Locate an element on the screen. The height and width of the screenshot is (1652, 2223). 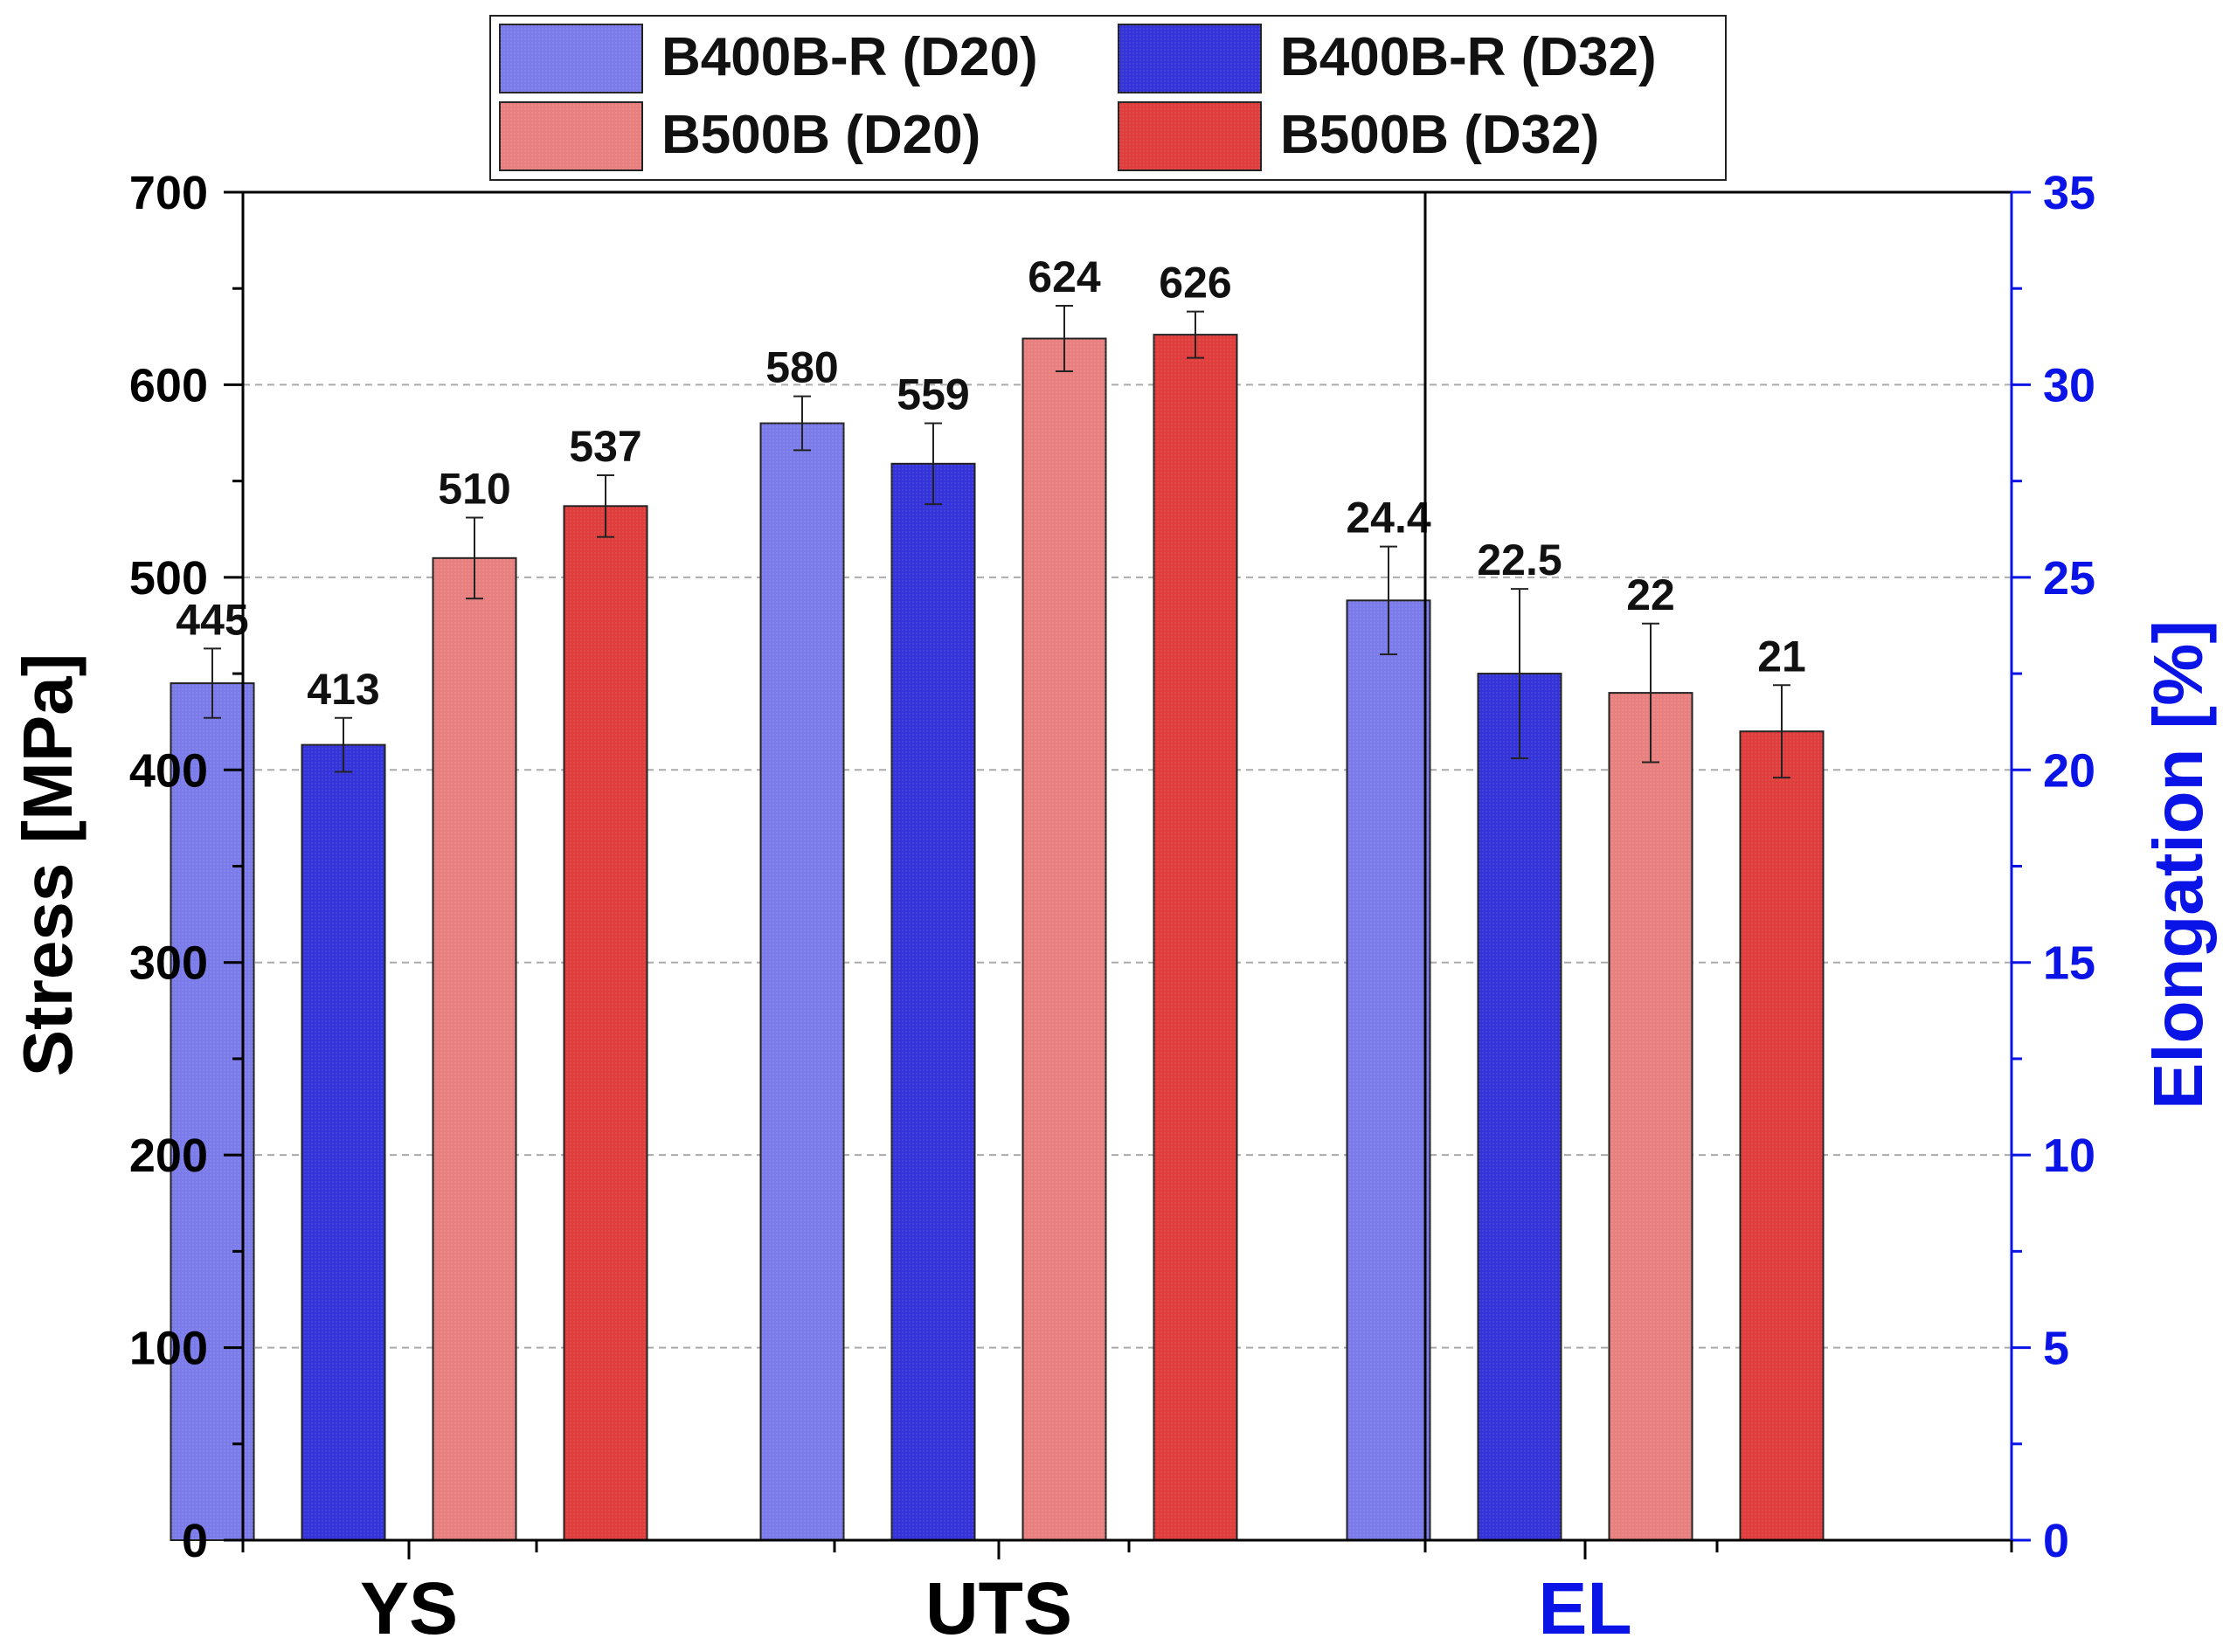
left-tick-label: 400 is located at coordinates (168, 770).